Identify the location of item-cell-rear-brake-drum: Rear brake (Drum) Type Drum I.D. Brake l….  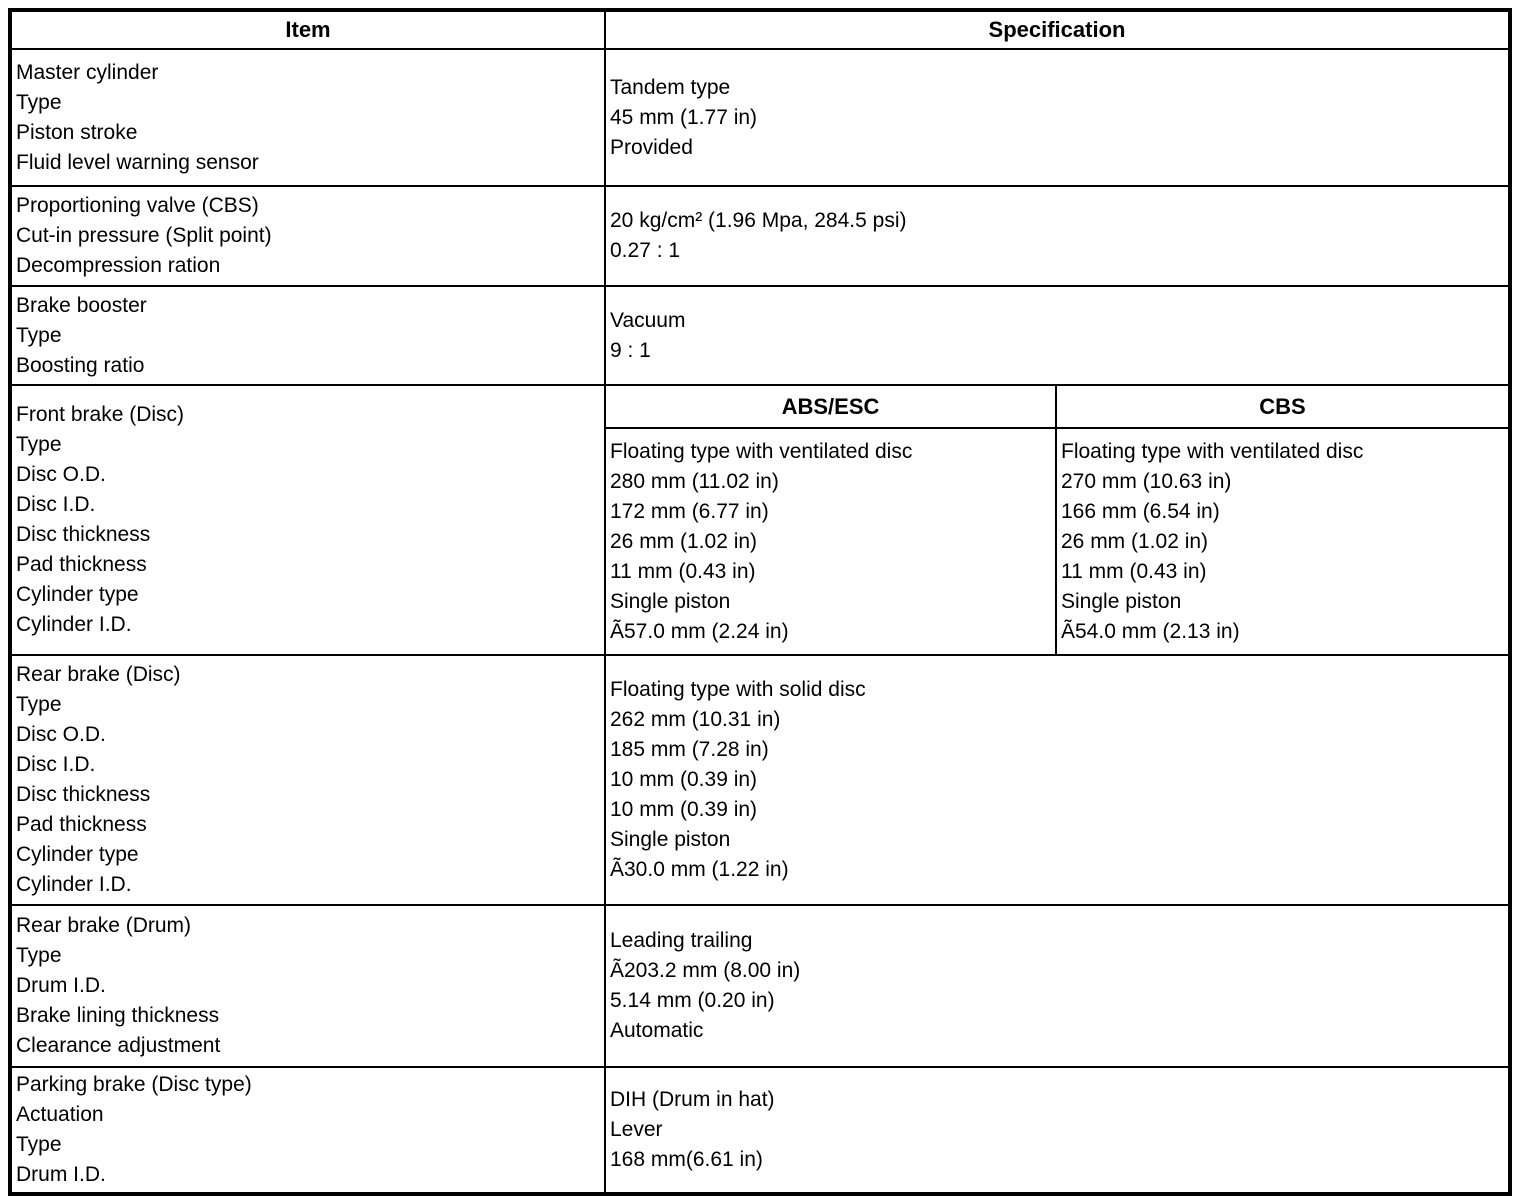
(309, 986).